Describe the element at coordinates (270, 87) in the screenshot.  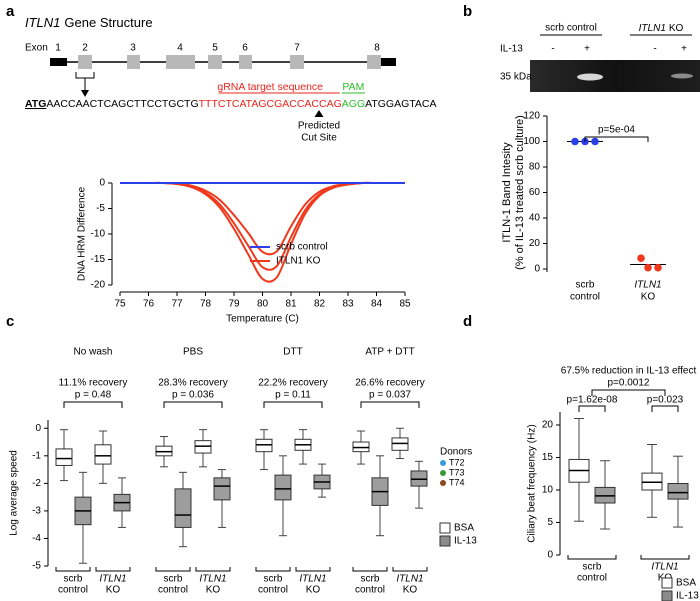
I see `grna-label: gRNA target sequence` at that location.